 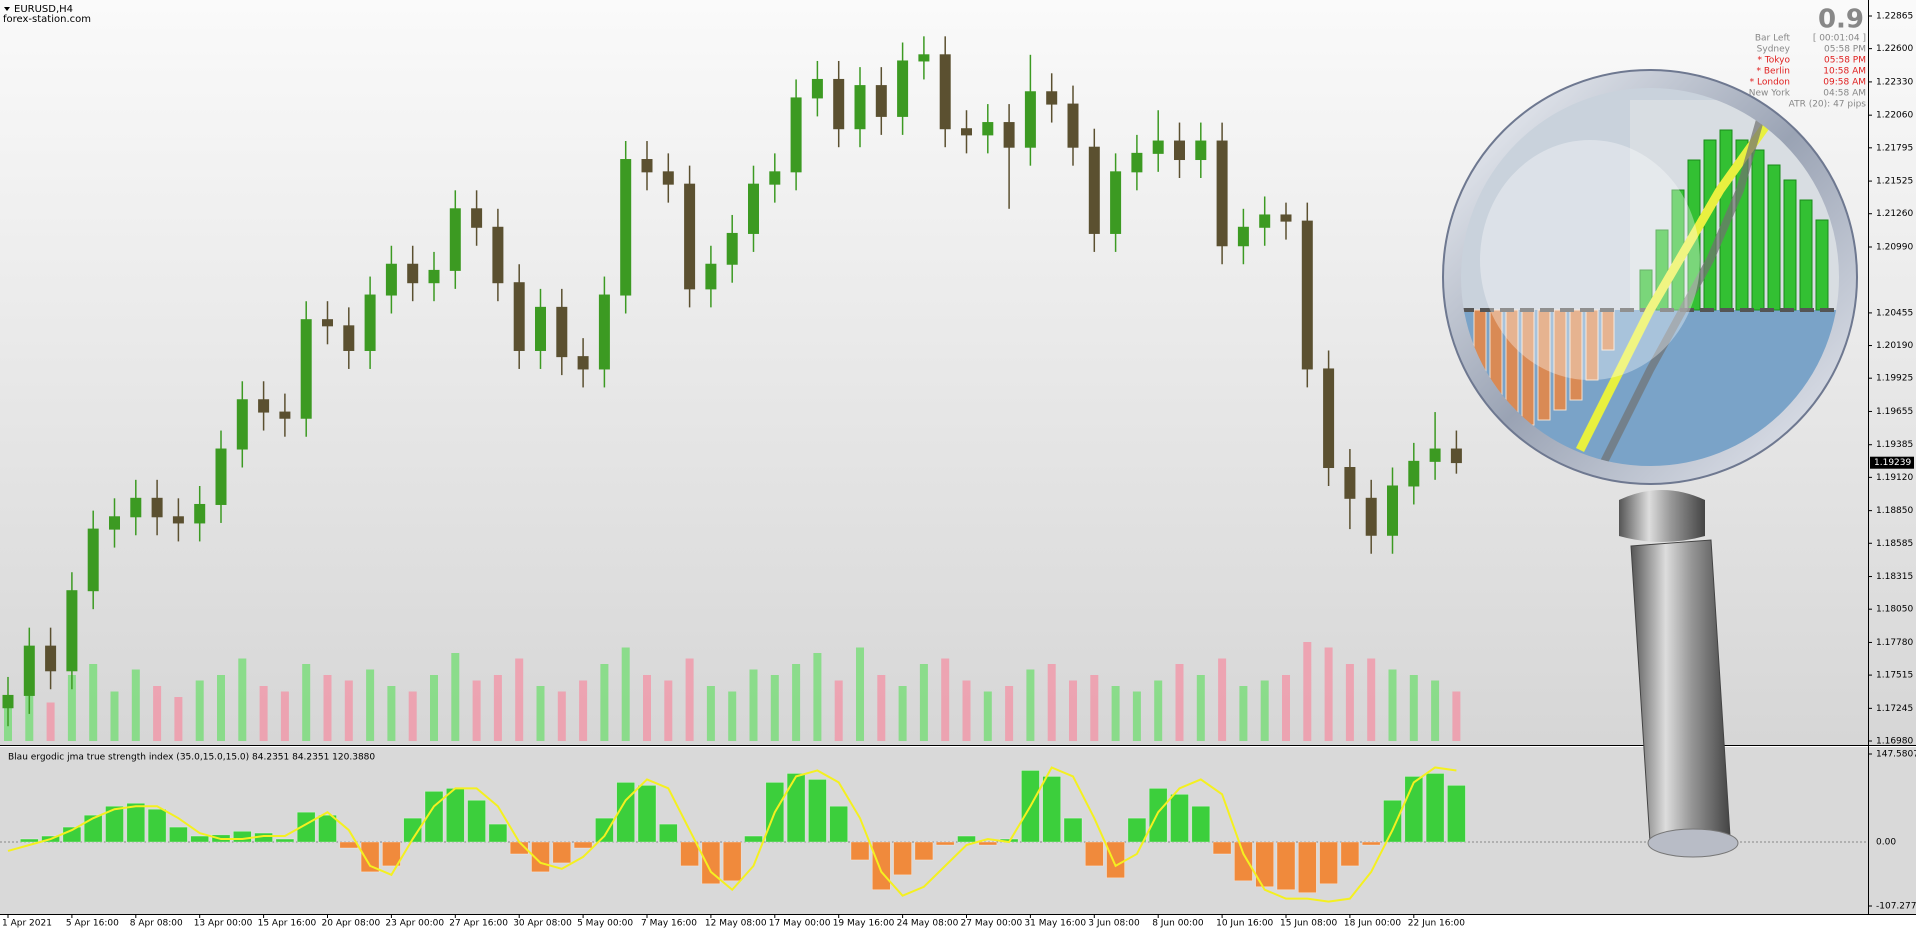 What do you see at coordinates (1894, 643) in the screenshot?
I see `y-tick-label: 1.17780` at bounding box center [1894, 643].